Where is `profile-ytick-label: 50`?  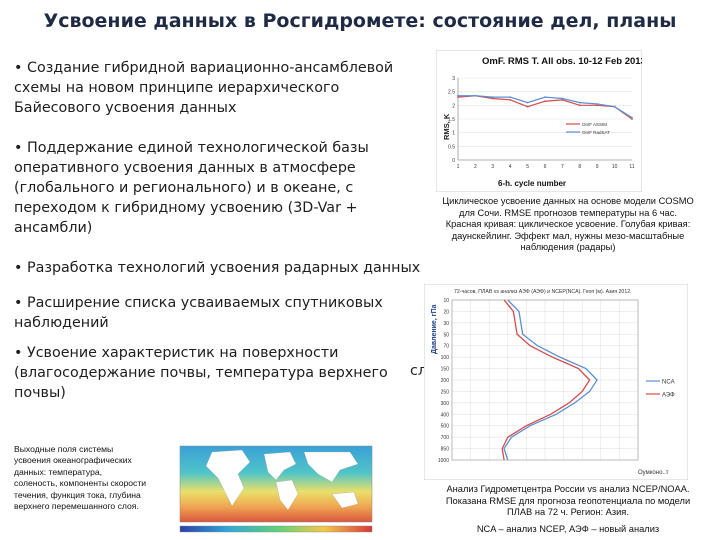 profile-ytick-label: 50 is located at coordinates (446, 335).